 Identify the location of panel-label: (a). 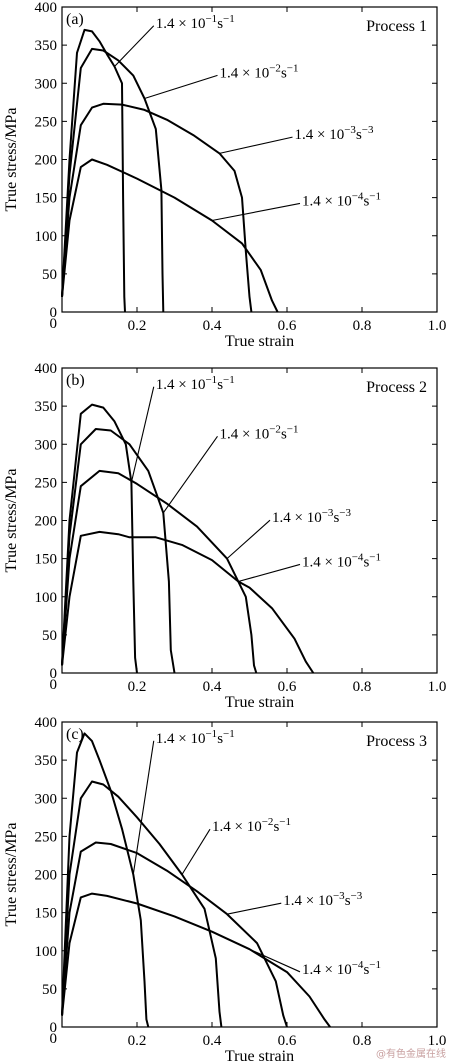
(75, 19).